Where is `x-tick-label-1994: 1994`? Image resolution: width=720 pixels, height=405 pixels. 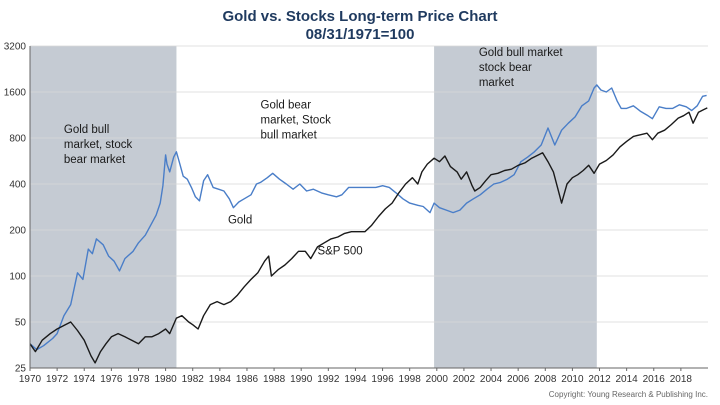 x-tick-label-1994: 1994 is located at coordinates (355, 379).